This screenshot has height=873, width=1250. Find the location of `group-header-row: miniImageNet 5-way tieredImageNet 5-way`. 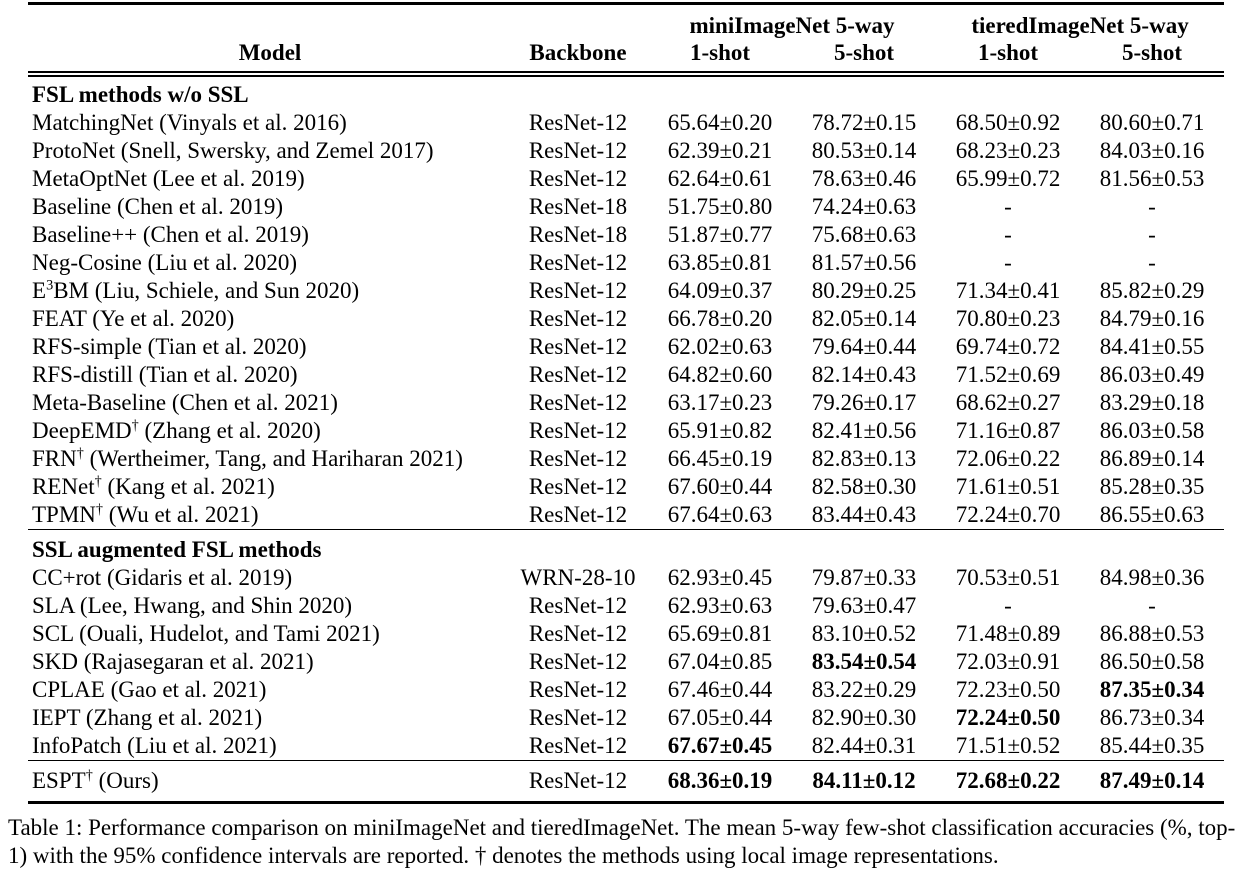

group-header-row: miniImageNet 5-way tieredImageNet 5-way is located at coordinates (626, 20).